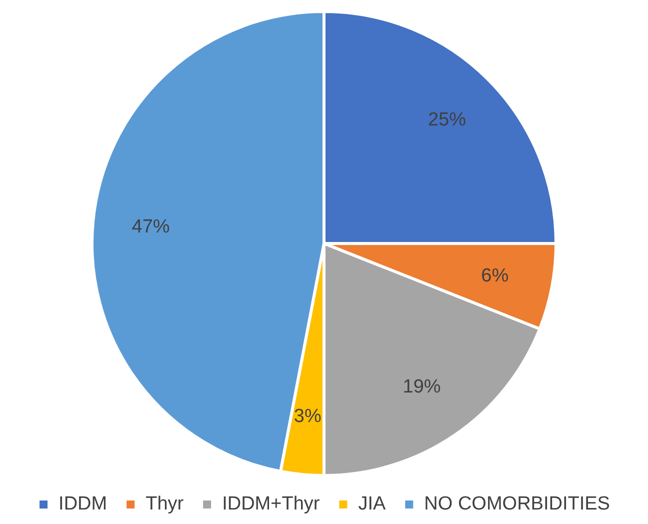 This screenshot has height=524, width=648. I want to click on legend-label: JIA, so click(372, 504).